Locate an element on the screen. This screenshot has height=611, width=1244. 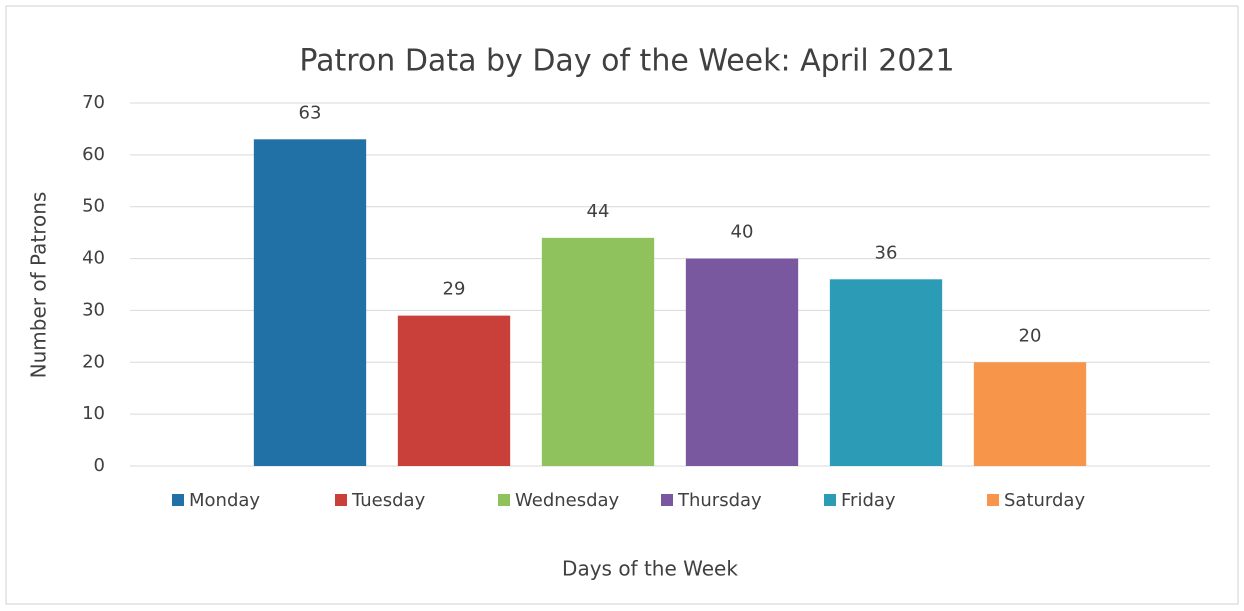
y-tick-label: 50 is located at coordinates (93, 206).